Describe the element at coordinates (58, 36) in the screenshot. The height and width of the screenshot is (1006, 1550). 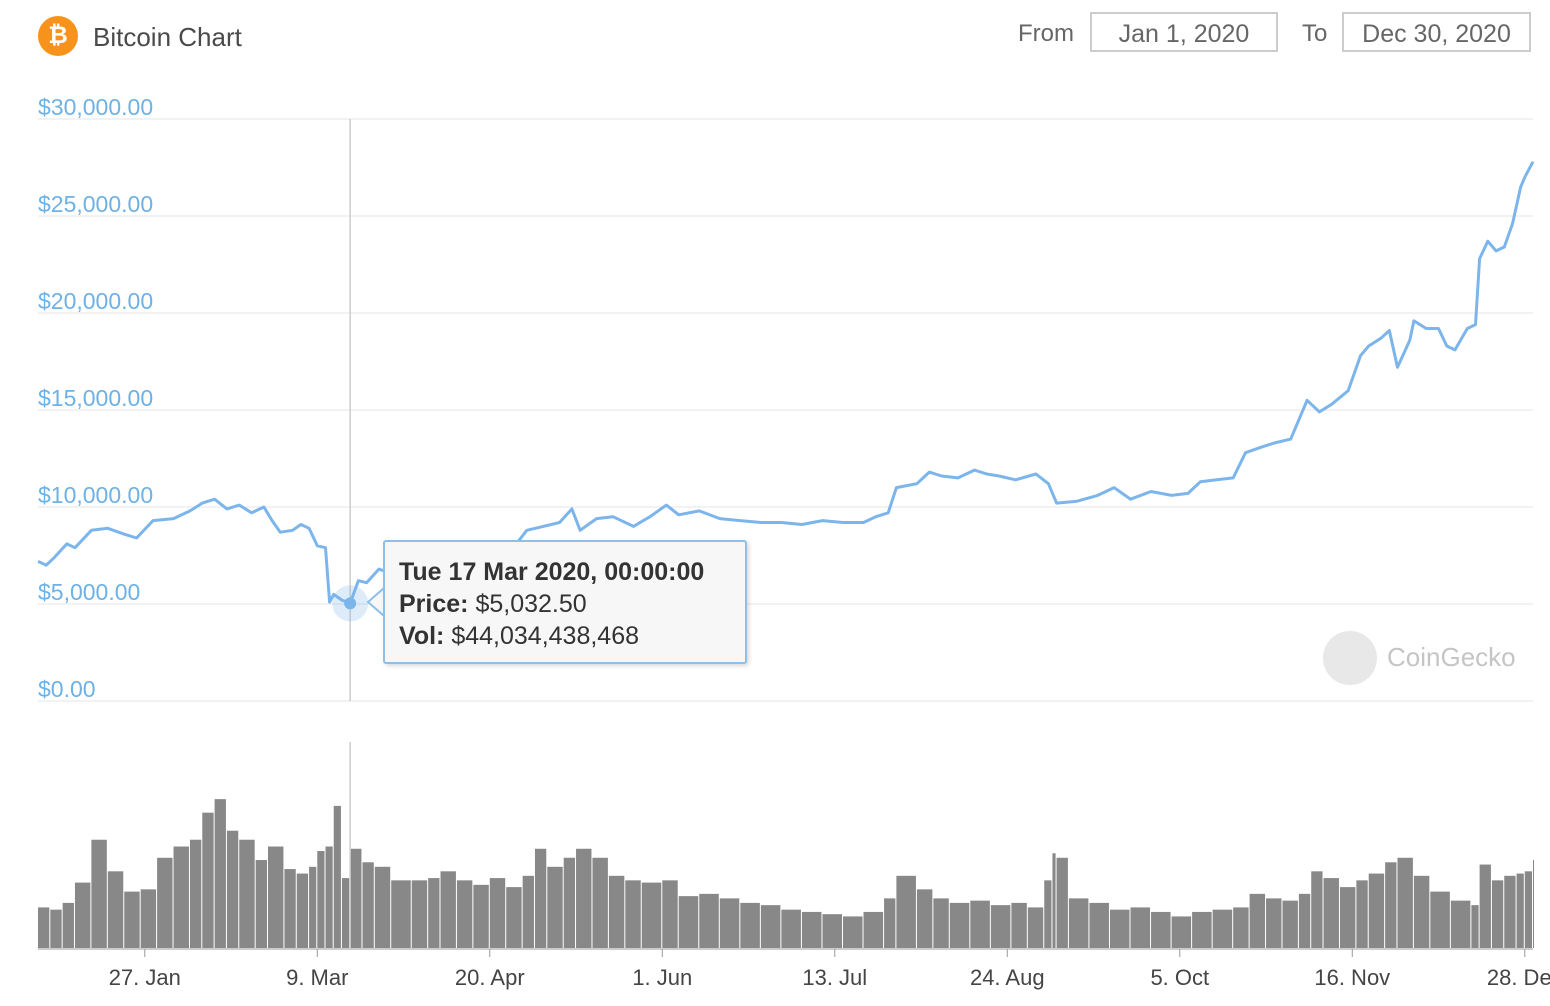
I see `bitcoin-logo-icon: ₿` at that location.